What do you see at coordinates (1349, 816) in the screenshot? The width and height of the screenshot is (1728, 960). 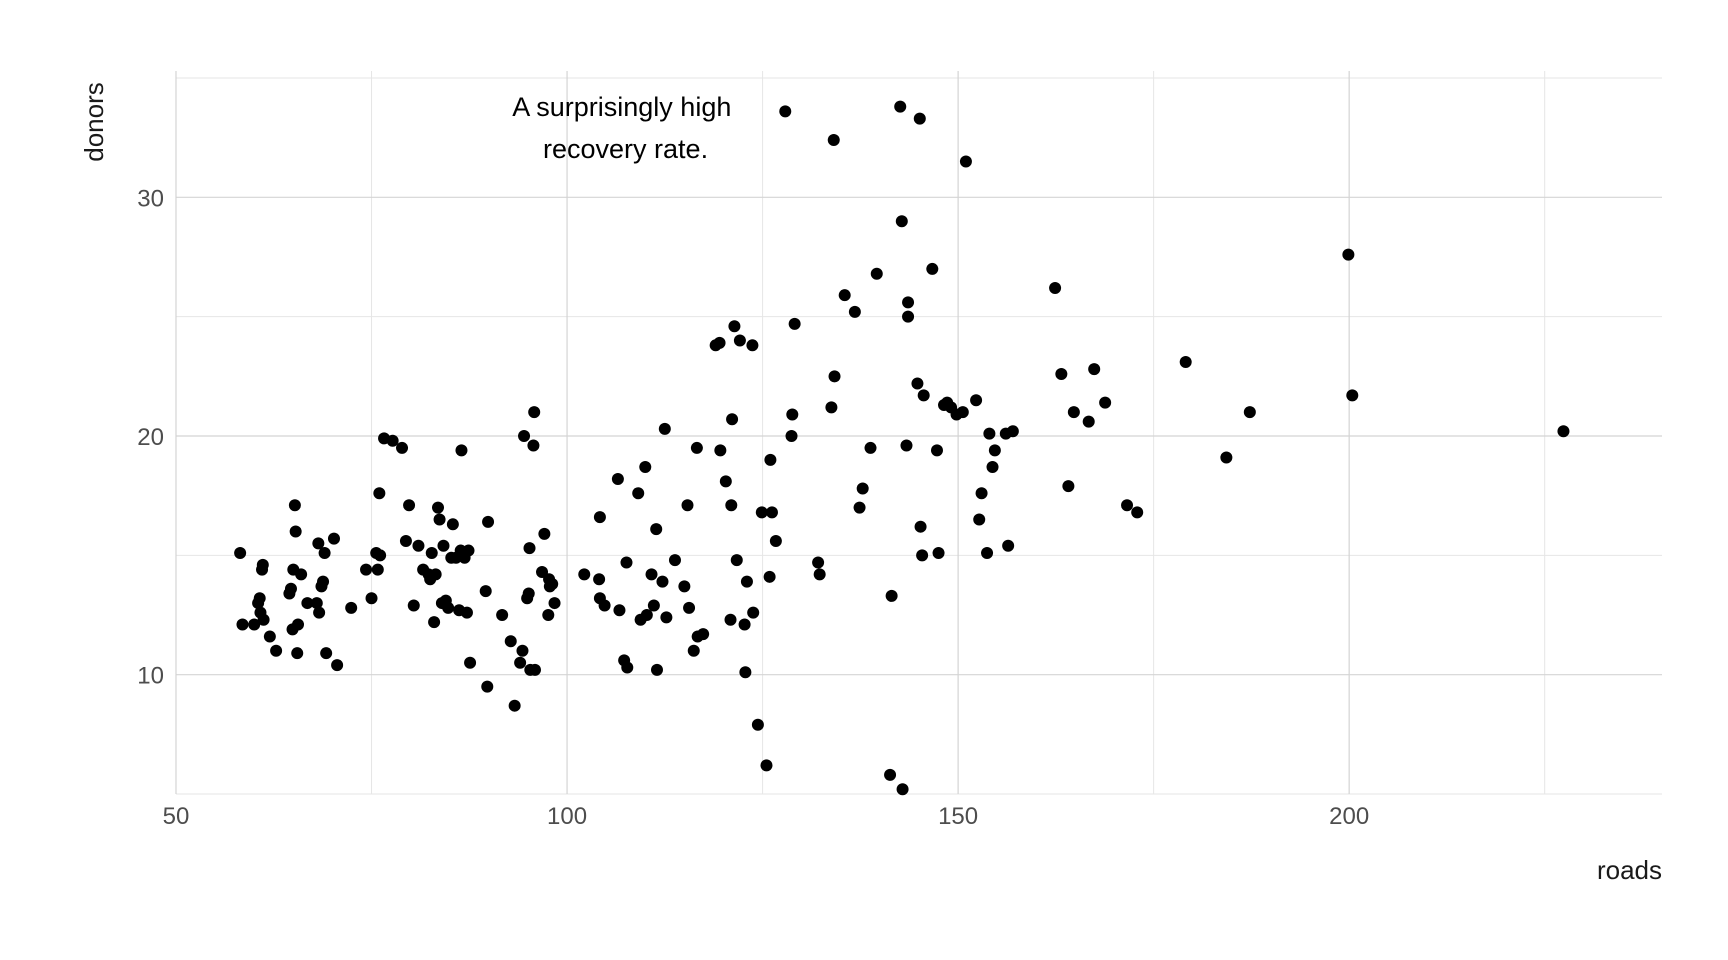 I see `x-tick-label: 200` at bounding box center [1349, 816].